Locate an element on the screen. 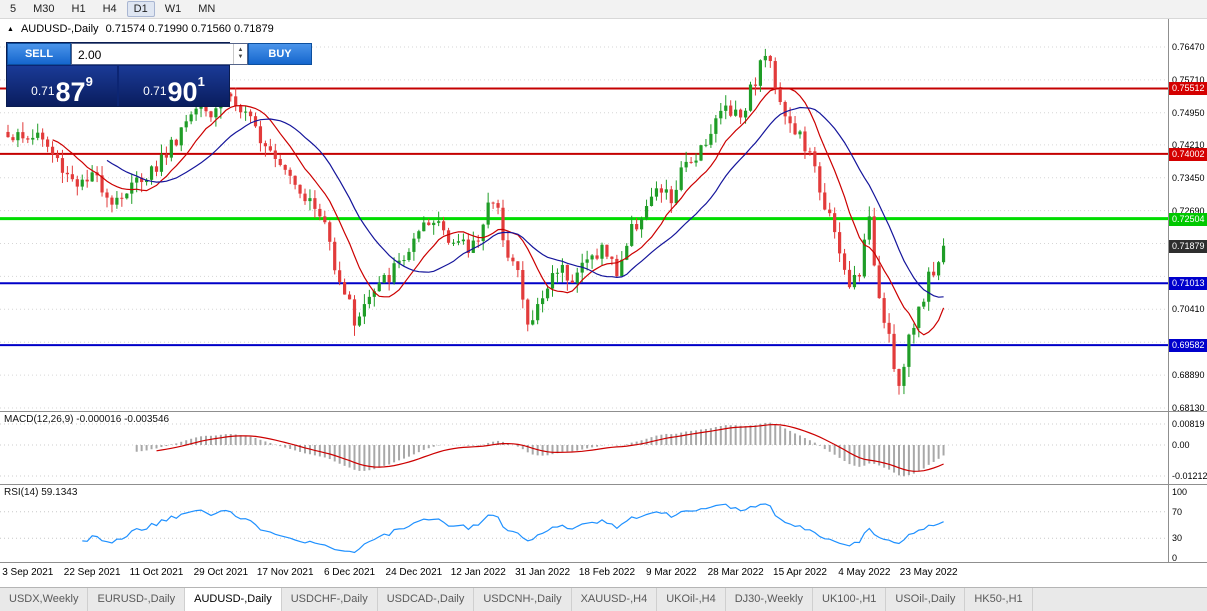 The width and height of the screenshot is (1207, 611). price-axis-badge: 0.69582 is located at coordinates (1188, 346).